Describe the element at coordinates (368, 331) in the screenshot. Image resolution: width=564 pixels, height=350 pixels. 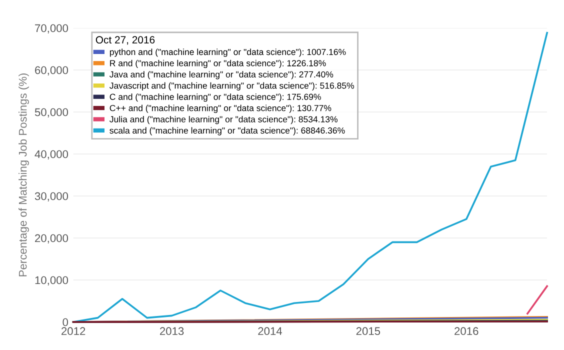
I see `x-tick-label: 2015` at that location.